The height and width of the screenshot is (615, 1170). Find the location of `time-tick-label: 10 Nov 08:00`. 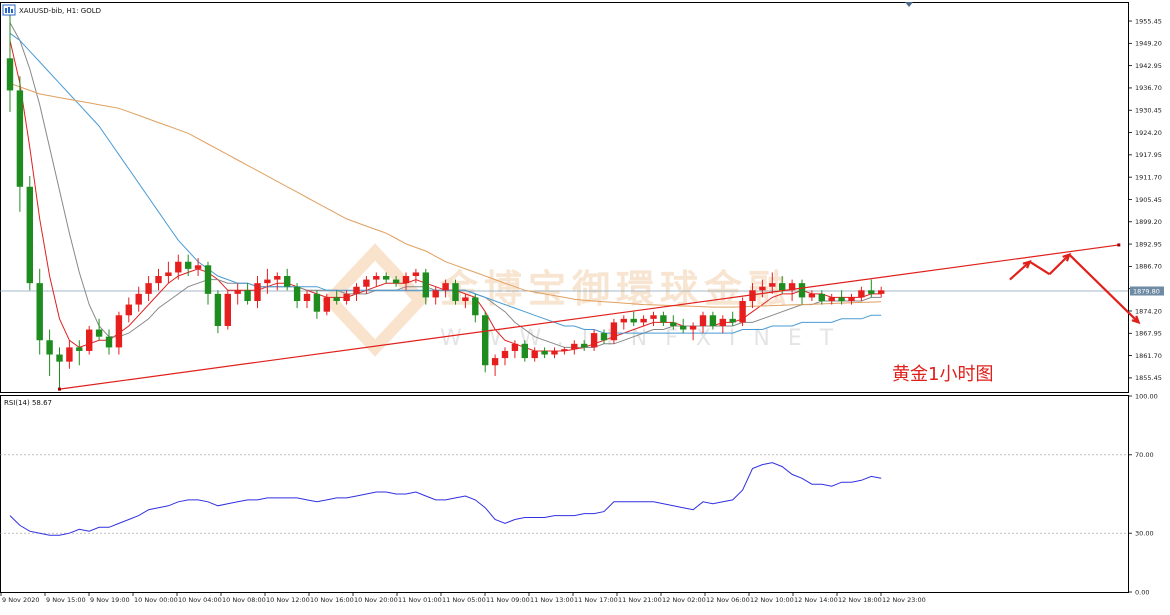

time-tick-label: 10 Nov 08:00 is located at coordinates (244, 600).